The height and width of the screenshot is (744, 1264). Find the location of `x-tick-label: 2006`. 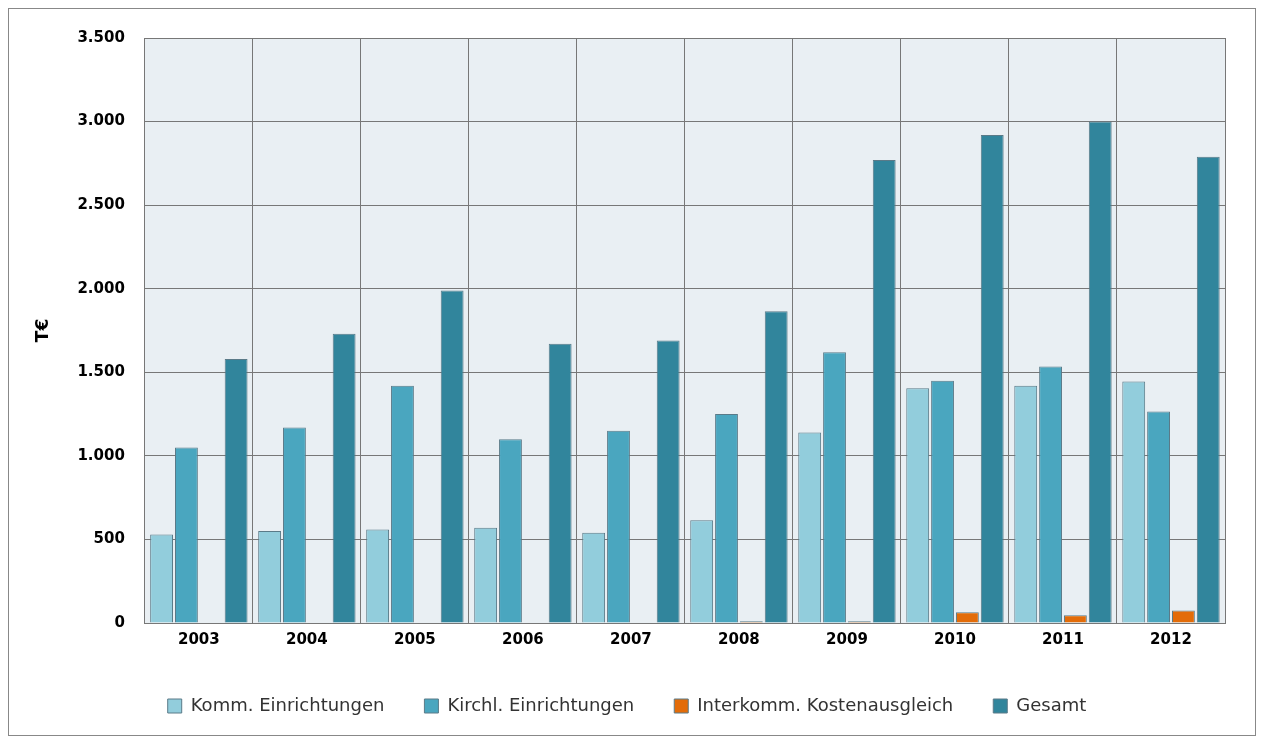

x-tick-label: 2006 is located at coordinates (523, 638).